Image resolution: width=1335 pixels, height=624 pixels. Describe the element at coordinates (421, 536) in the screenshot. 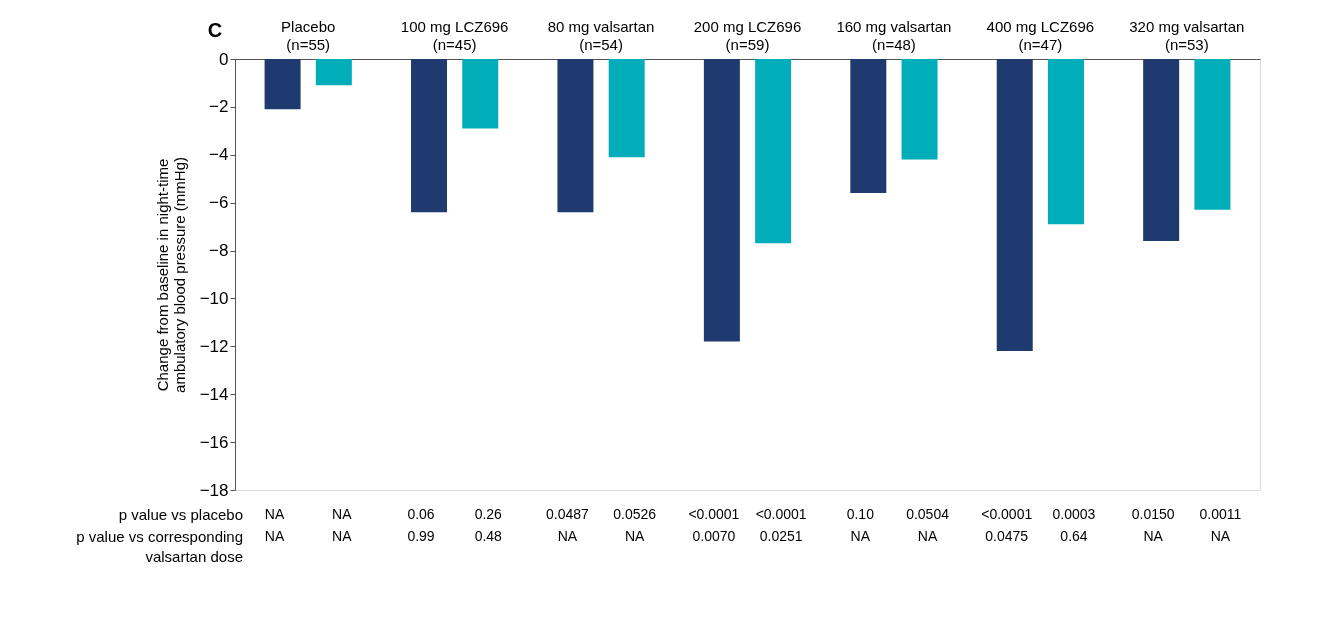

I see `text: 0.99` at that location.